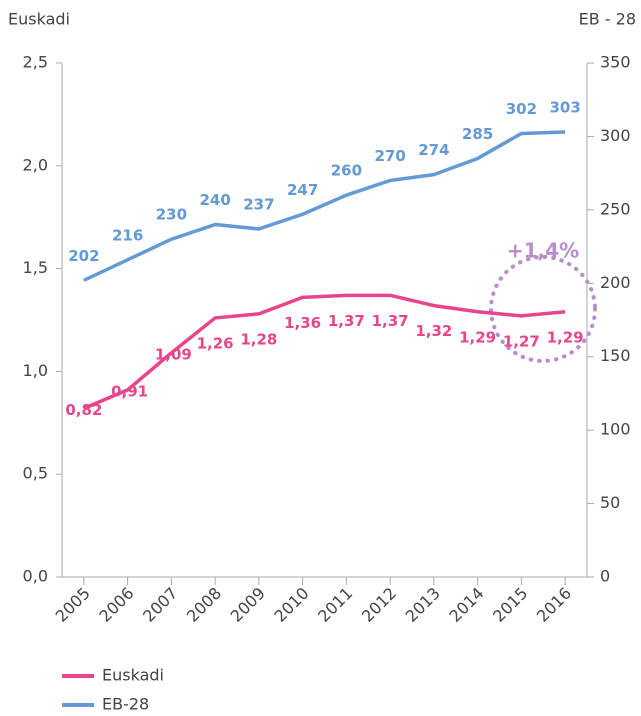 The height and width of the screenshot is (716, 641). What do you see at coordinates (433, 150) in the screenshot?
I see `value-label: 274` at bounding box center [433, 150].